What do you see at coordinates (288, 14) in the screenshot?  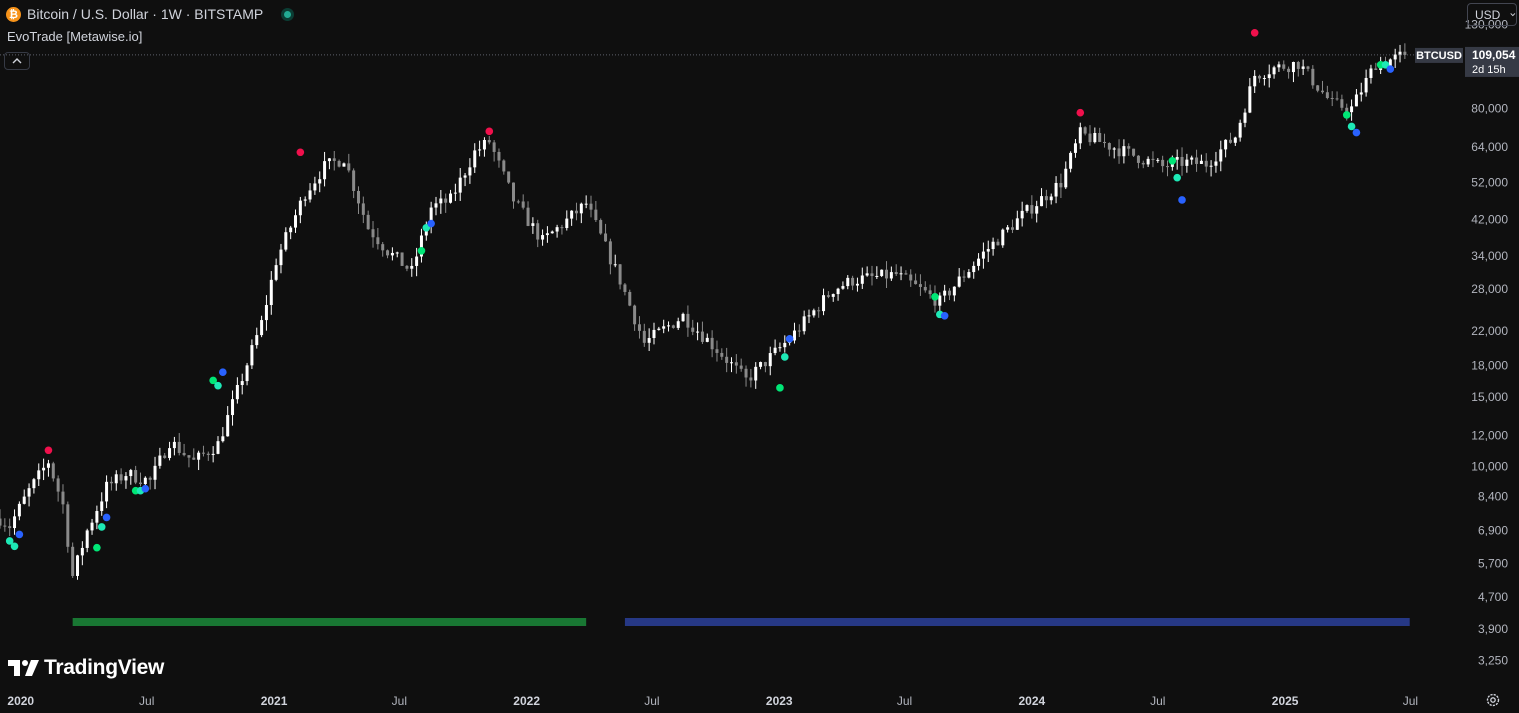 I see `market-status-icon` at bounding box center [288, 14].